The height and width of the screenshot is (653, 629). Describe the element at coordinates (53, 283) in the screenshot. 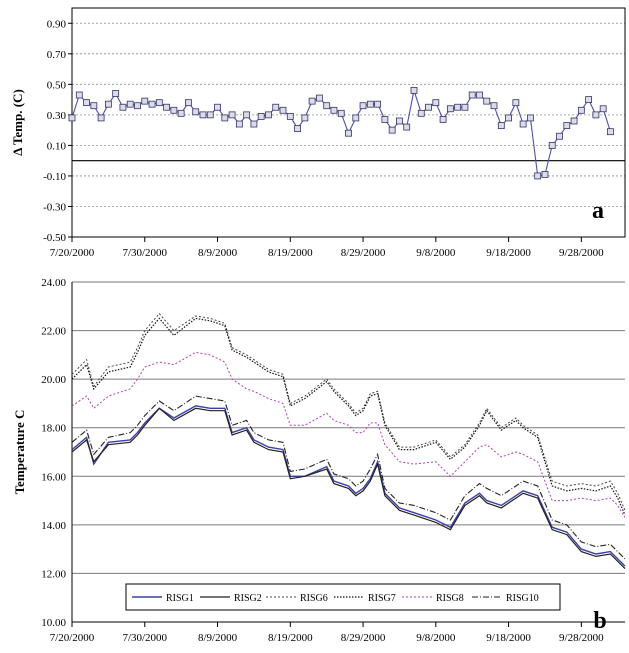

I see `y-tick-label: 24.00` at that location.